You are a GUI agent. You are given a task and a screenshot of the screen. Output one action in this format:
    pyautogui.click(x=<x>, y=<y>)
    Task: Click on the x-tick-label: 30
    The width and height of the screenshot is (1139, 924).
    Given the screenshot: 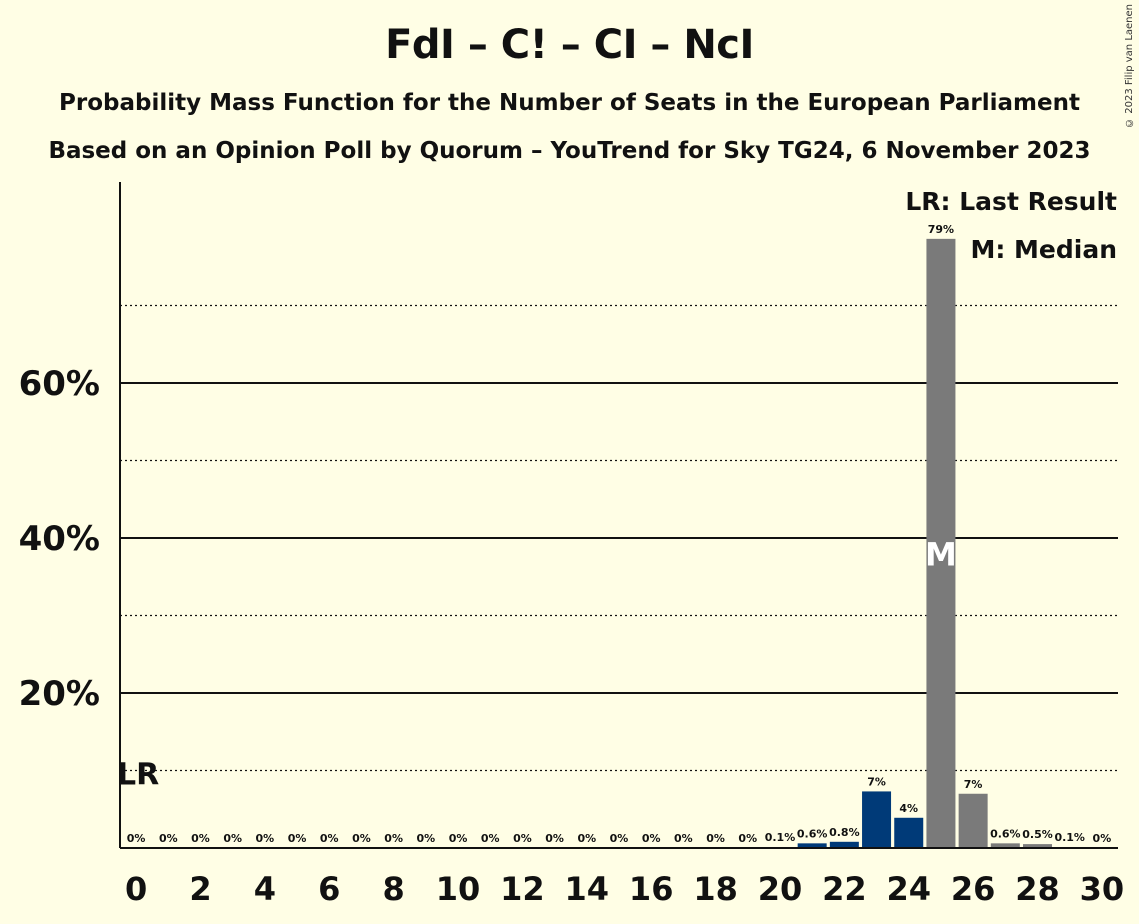 What is the action you would take?
    pyautogui.click(x=1102, y=889)
    